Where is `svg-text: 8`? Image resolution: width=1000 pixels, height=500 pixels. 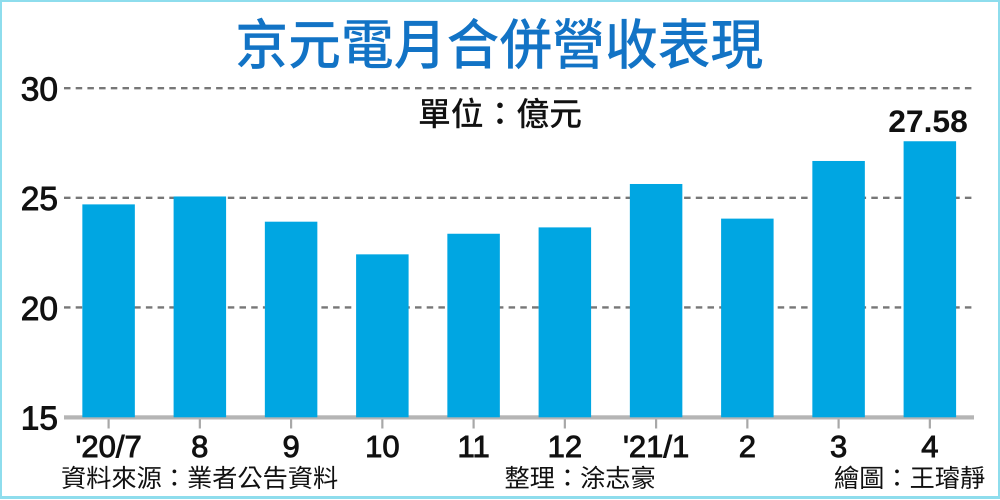 svg-text: 8 is located at coordinates (199, 446).